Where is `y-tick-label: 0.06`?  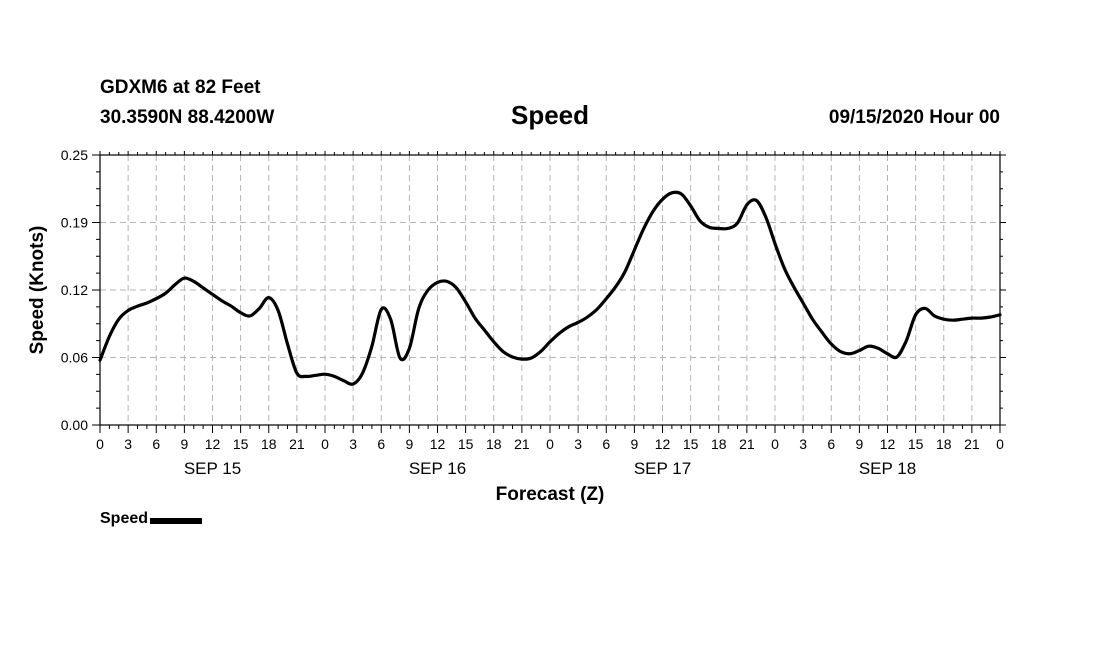
y-tick-label: 0.06 is located at coordinates (74, 358).